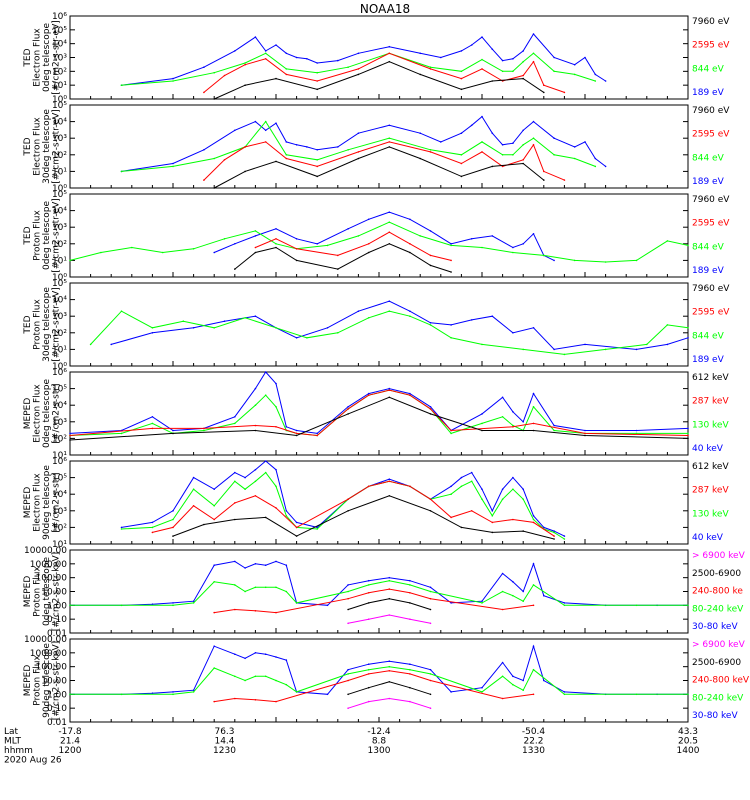 The image size is (750, 800). I want to click on x-tick-label: -12.4, so click(379, 732).